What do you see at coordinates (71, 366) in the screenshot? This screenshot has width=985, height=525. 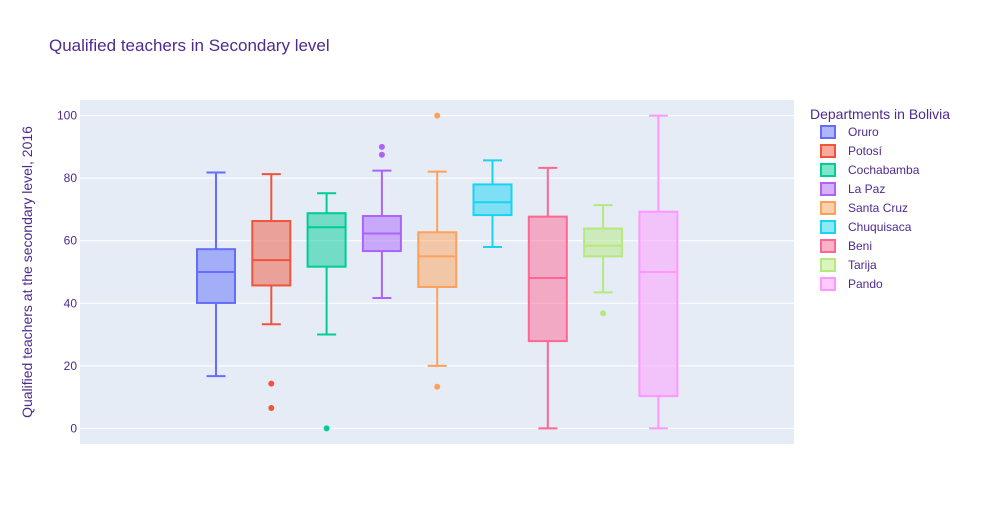 I see `y-tick-label: 20` at bounding box center [71, 366].